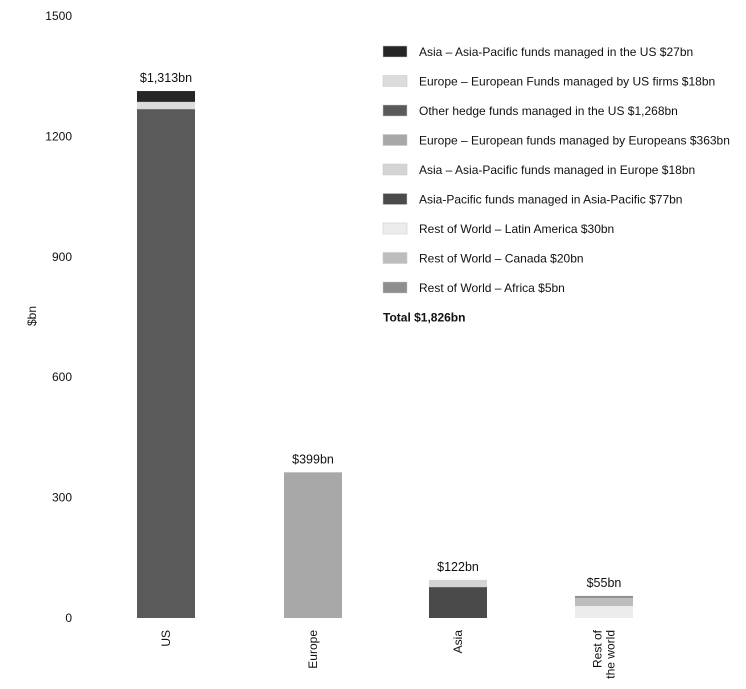 The height and width of the screenshot is (689, 746). What do you see at coordinates (388, 653) in the screenshot?
I see `x-axis-categories: US Europe Asia Rest of the world` at bounding box center [388, 653].